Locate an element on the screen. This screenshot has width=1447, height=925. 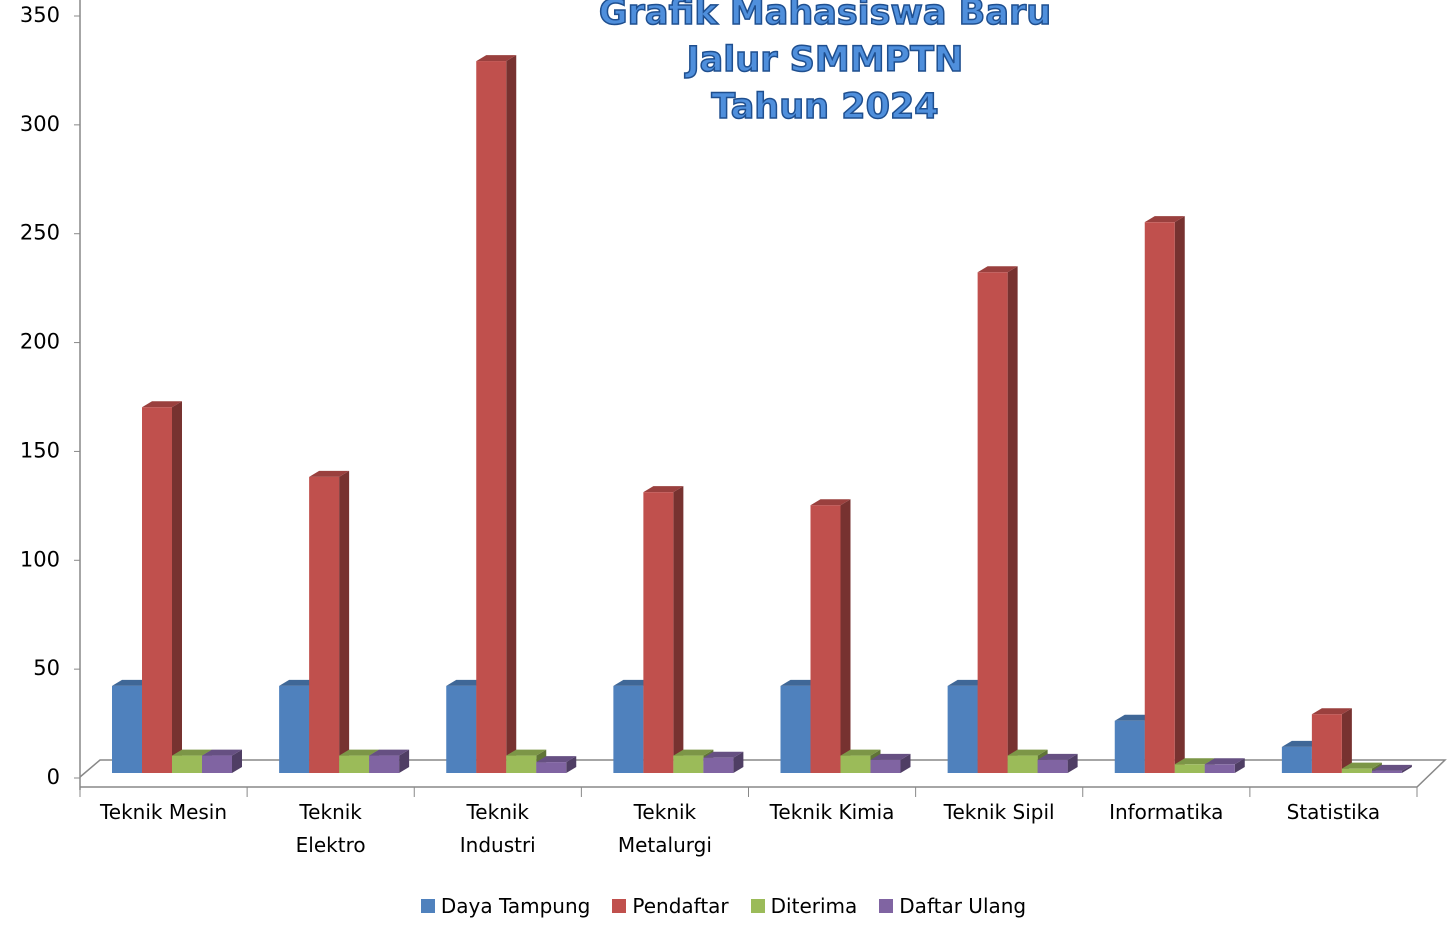
y-tick-label: 200 is located at coordinates (40, 342).